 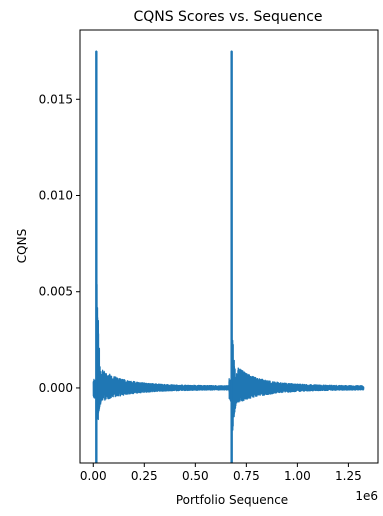 What do you see at coordinates (93, 476) in the screenshot?
I see `x-tick-label: 0.00` at bounding box center [93, 476].